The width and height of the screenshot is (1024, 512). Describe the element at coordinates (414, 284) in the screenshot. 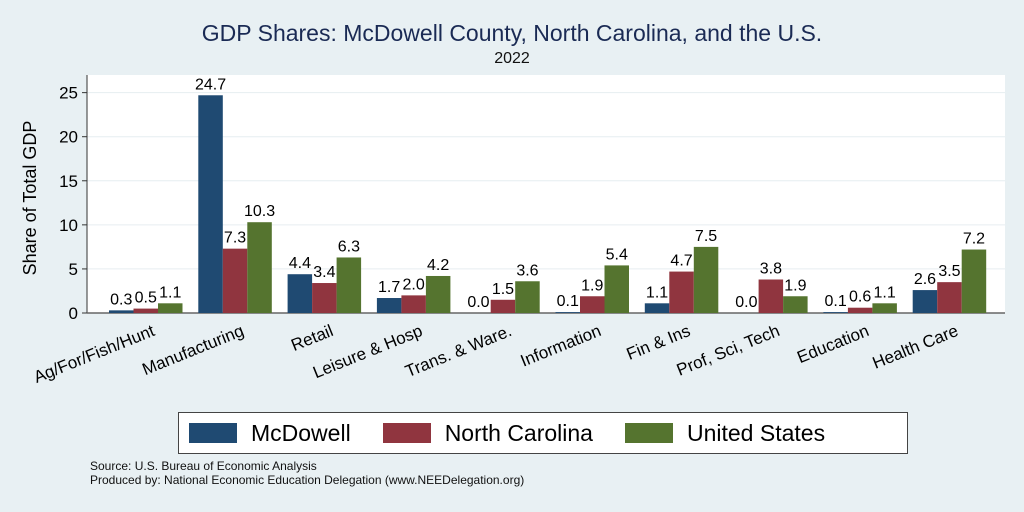

I see `data-label: 2.0` at that location.